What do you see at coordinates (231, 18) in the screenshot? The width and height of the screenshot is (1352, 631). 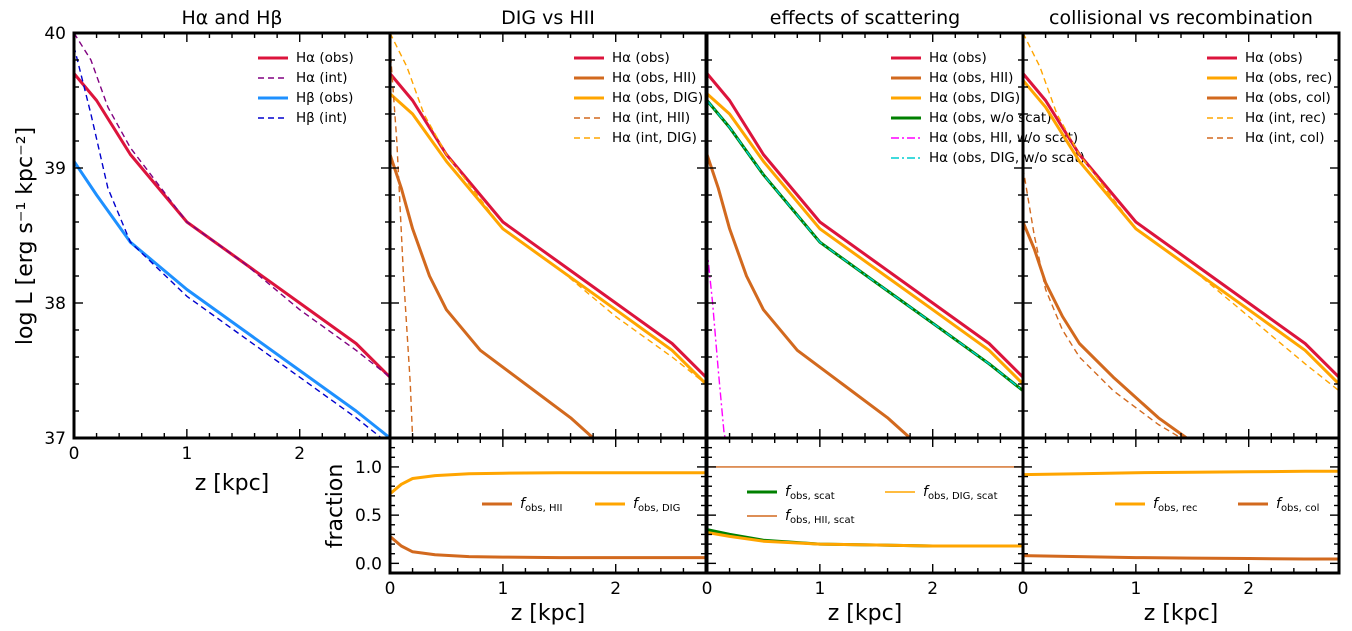 I see `panel-title: Hα and Hβ` at bounding box center [231, 18].